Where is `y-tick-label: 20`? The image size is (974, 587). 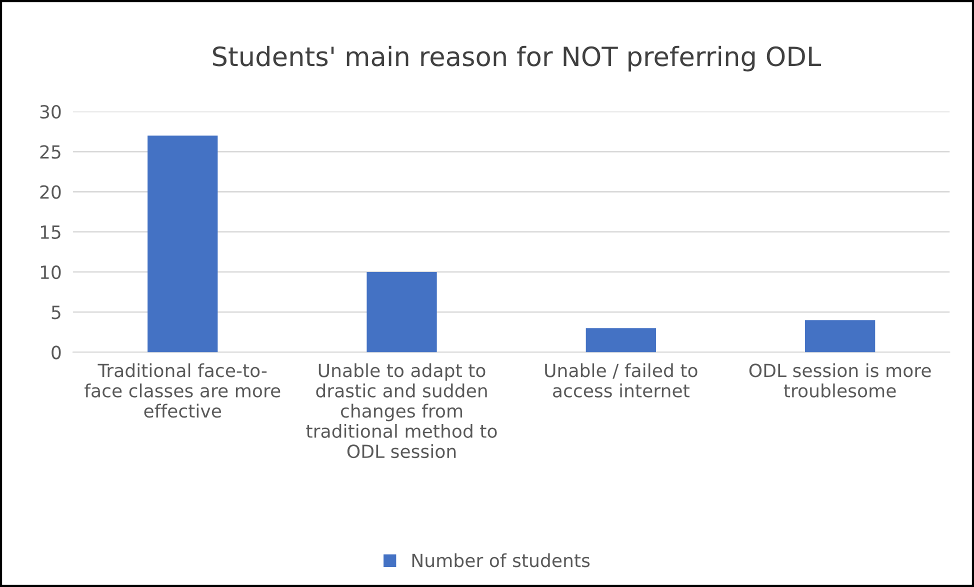 y-tick-label: 20 is located at coordinates (50, 192).